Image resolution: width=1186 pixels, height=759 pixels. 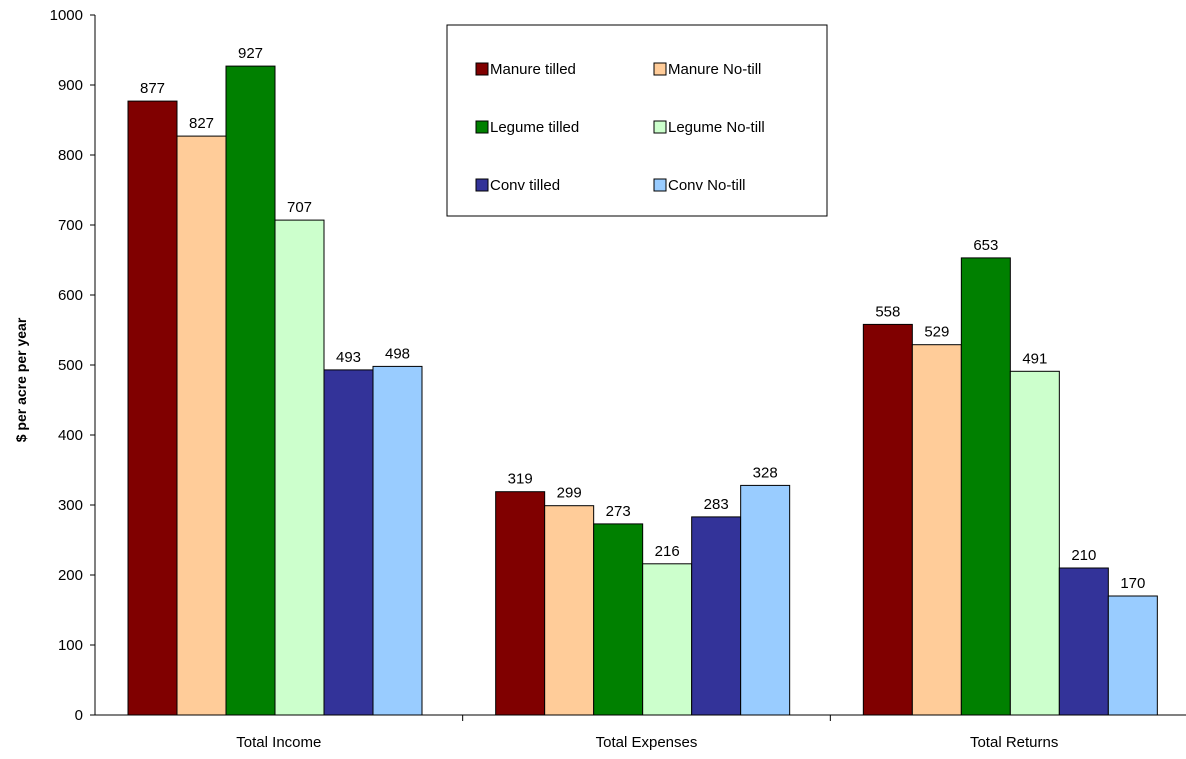 What do you see at coordinates (716, 127) in the screenshot?
I see `legend-label: Legume No-till` at bounding box center [716, 127].